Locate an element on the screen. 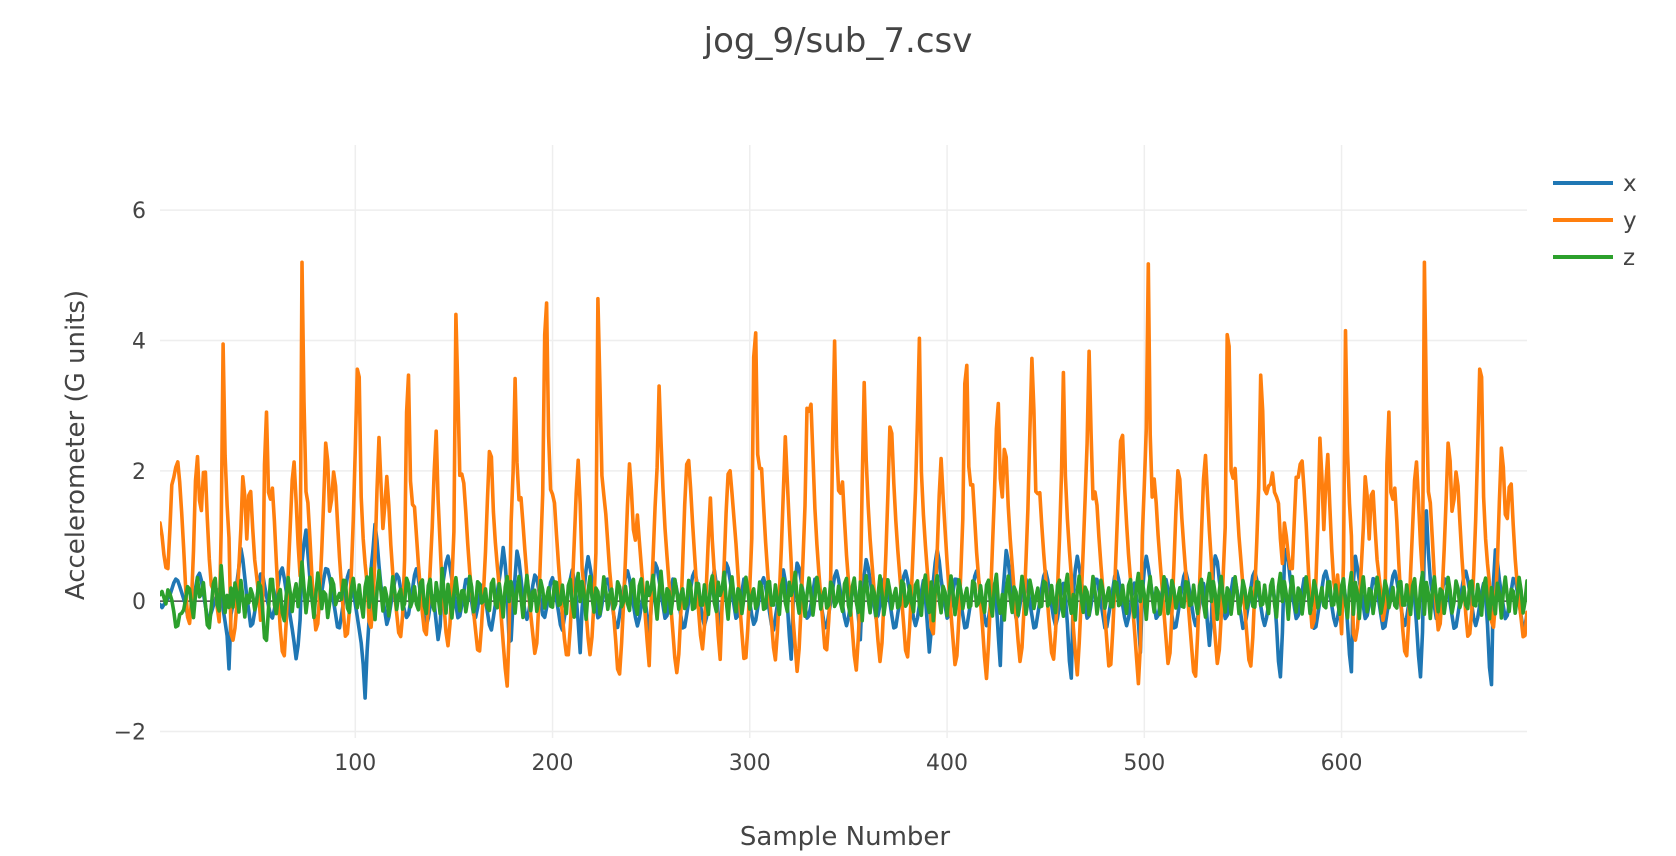  y-tick-label: 6 is located at coordinates (139, 211).